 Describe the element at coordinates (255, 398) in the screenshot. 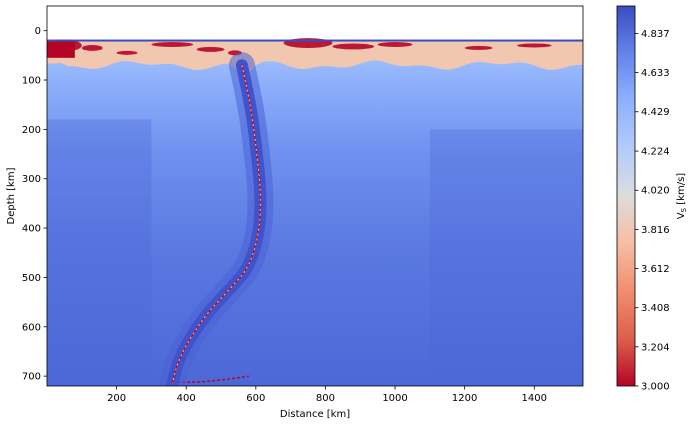

I see `x-tick-label: 600` at that location.